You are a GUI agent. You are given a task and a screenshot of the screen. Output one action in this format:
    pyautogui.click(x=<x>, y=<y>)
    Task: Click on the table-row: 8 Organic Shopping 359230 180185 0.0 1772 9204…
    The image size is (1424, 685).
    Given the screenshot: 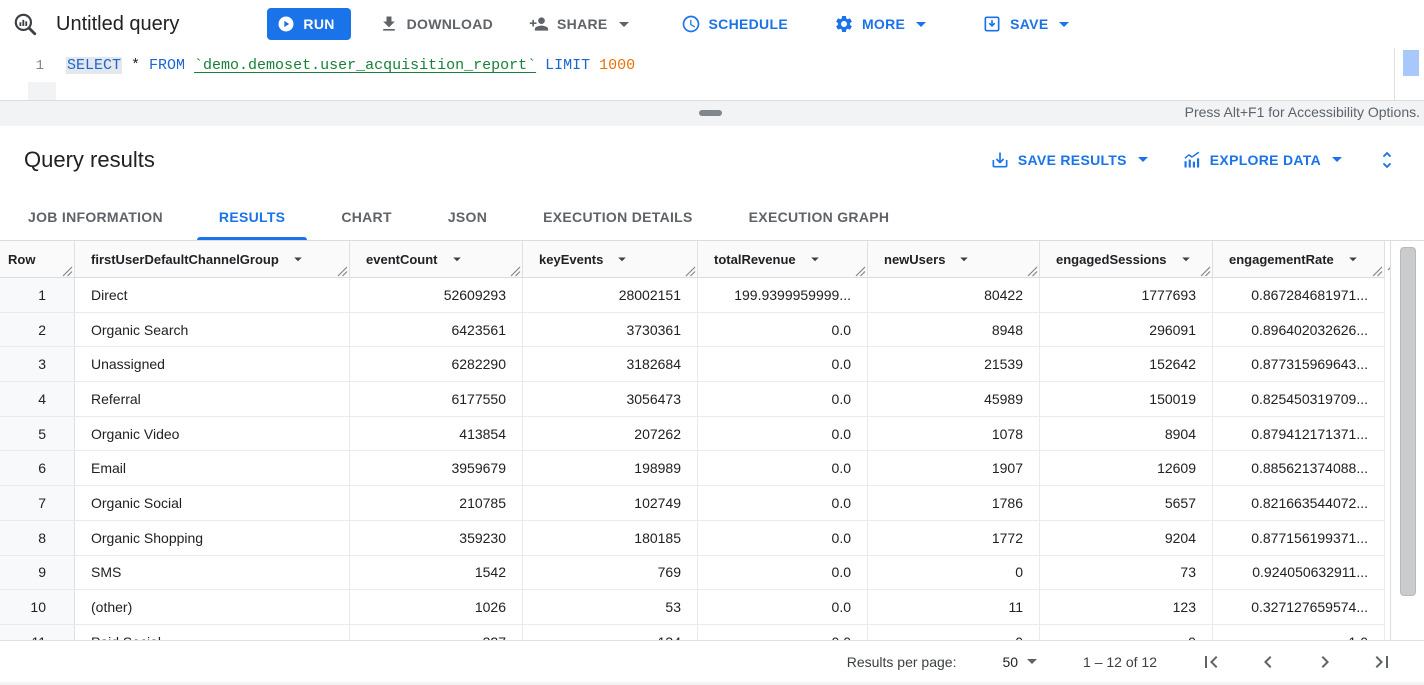 What is the action you would take?
    pyautogui.click(x=692, y=538)
    